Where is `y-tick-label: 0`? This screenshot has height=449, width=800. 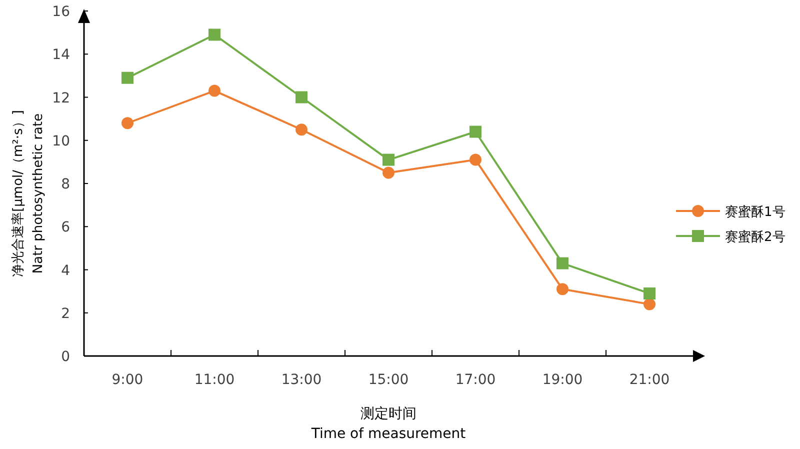 y-tick-label: 0 is located at coordinates (65, 357).